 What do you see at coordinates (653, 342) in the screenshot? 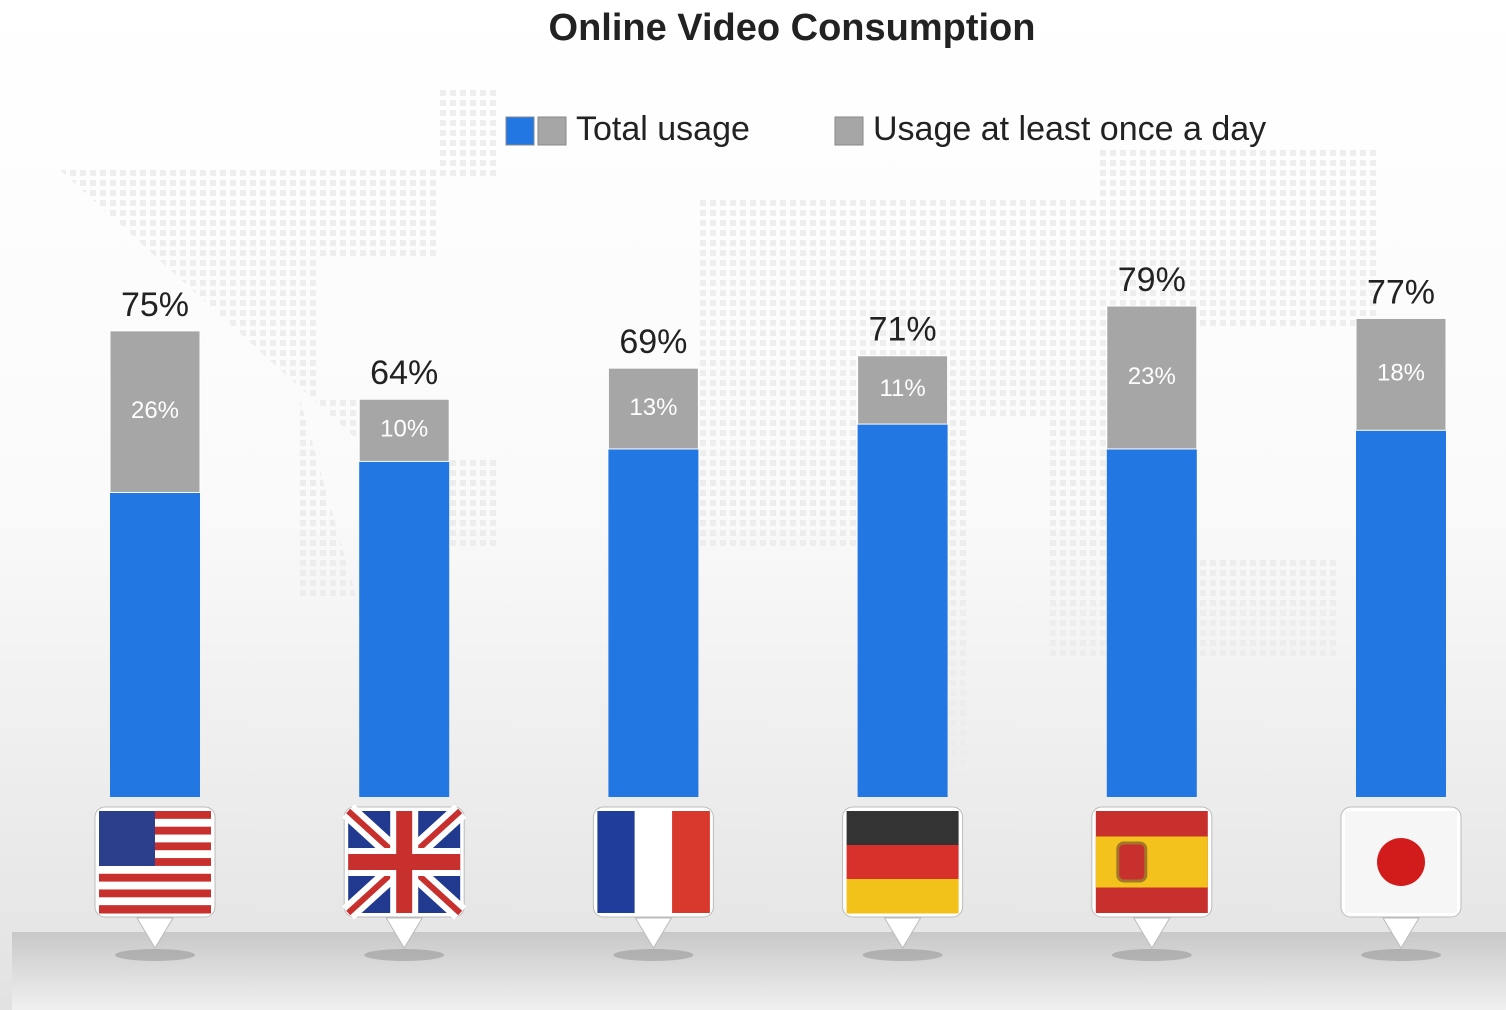
I see `total-label: 69%` at bounding box center [653, 342].